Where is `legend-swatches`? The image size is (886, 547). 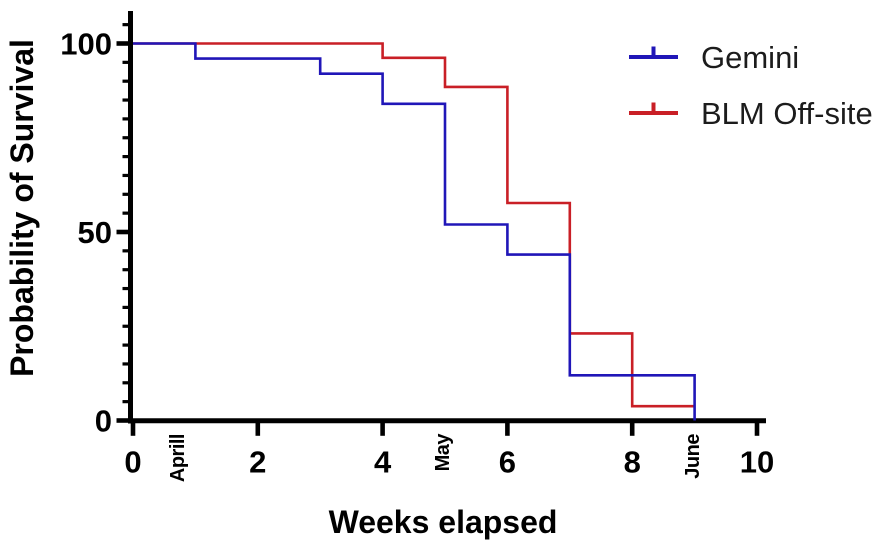
legend-swatches is located at coordinates (653, 80).